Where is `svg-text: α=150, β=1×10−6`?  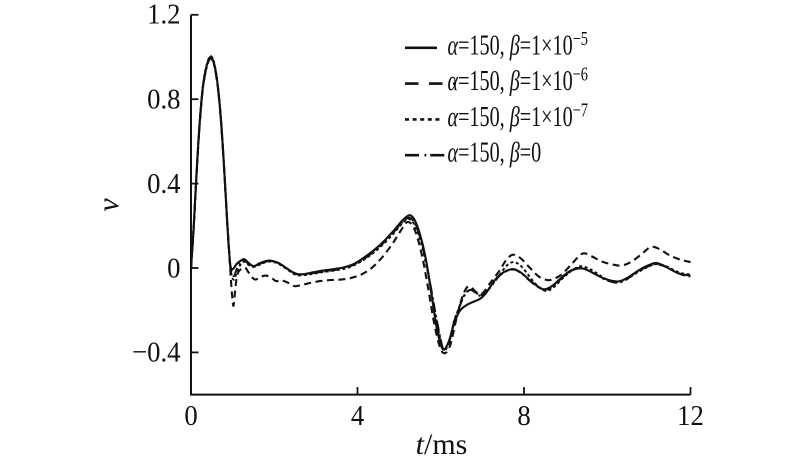 svg-text: α=150, β=1×10−6 is located at coordinates (518, 79).